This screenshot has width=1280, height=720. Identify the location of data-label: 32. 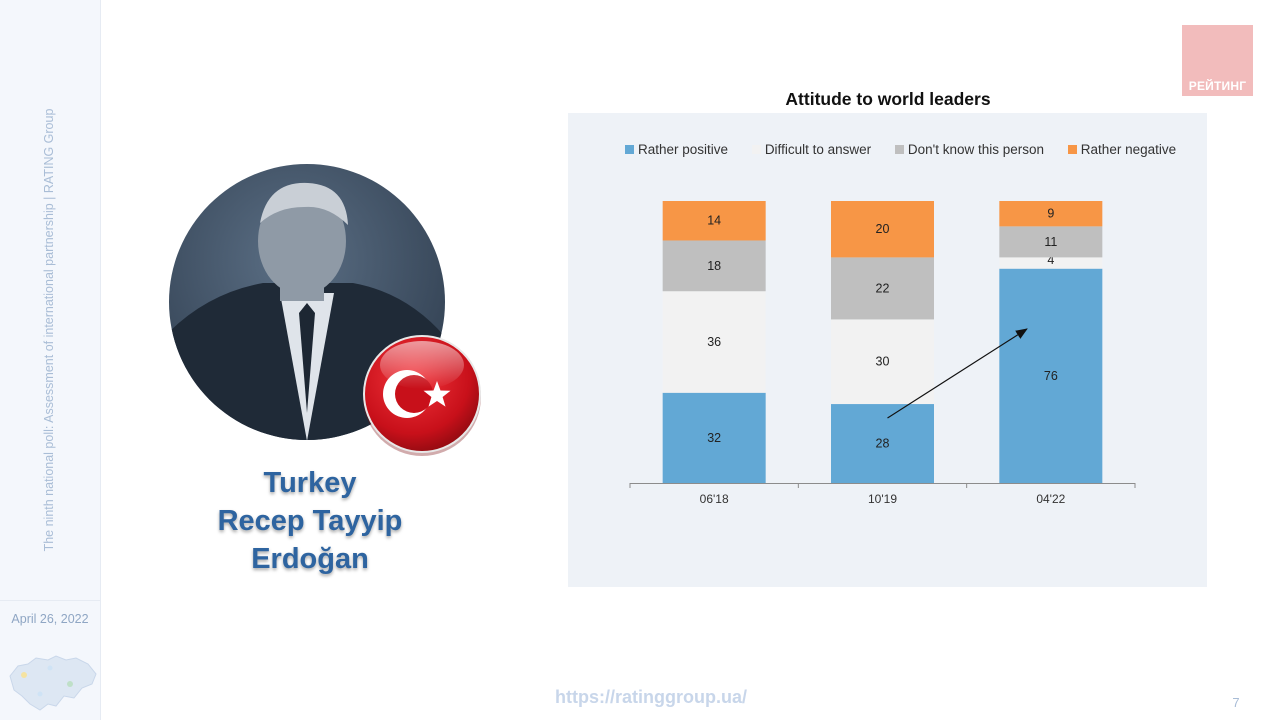
(714, 438).